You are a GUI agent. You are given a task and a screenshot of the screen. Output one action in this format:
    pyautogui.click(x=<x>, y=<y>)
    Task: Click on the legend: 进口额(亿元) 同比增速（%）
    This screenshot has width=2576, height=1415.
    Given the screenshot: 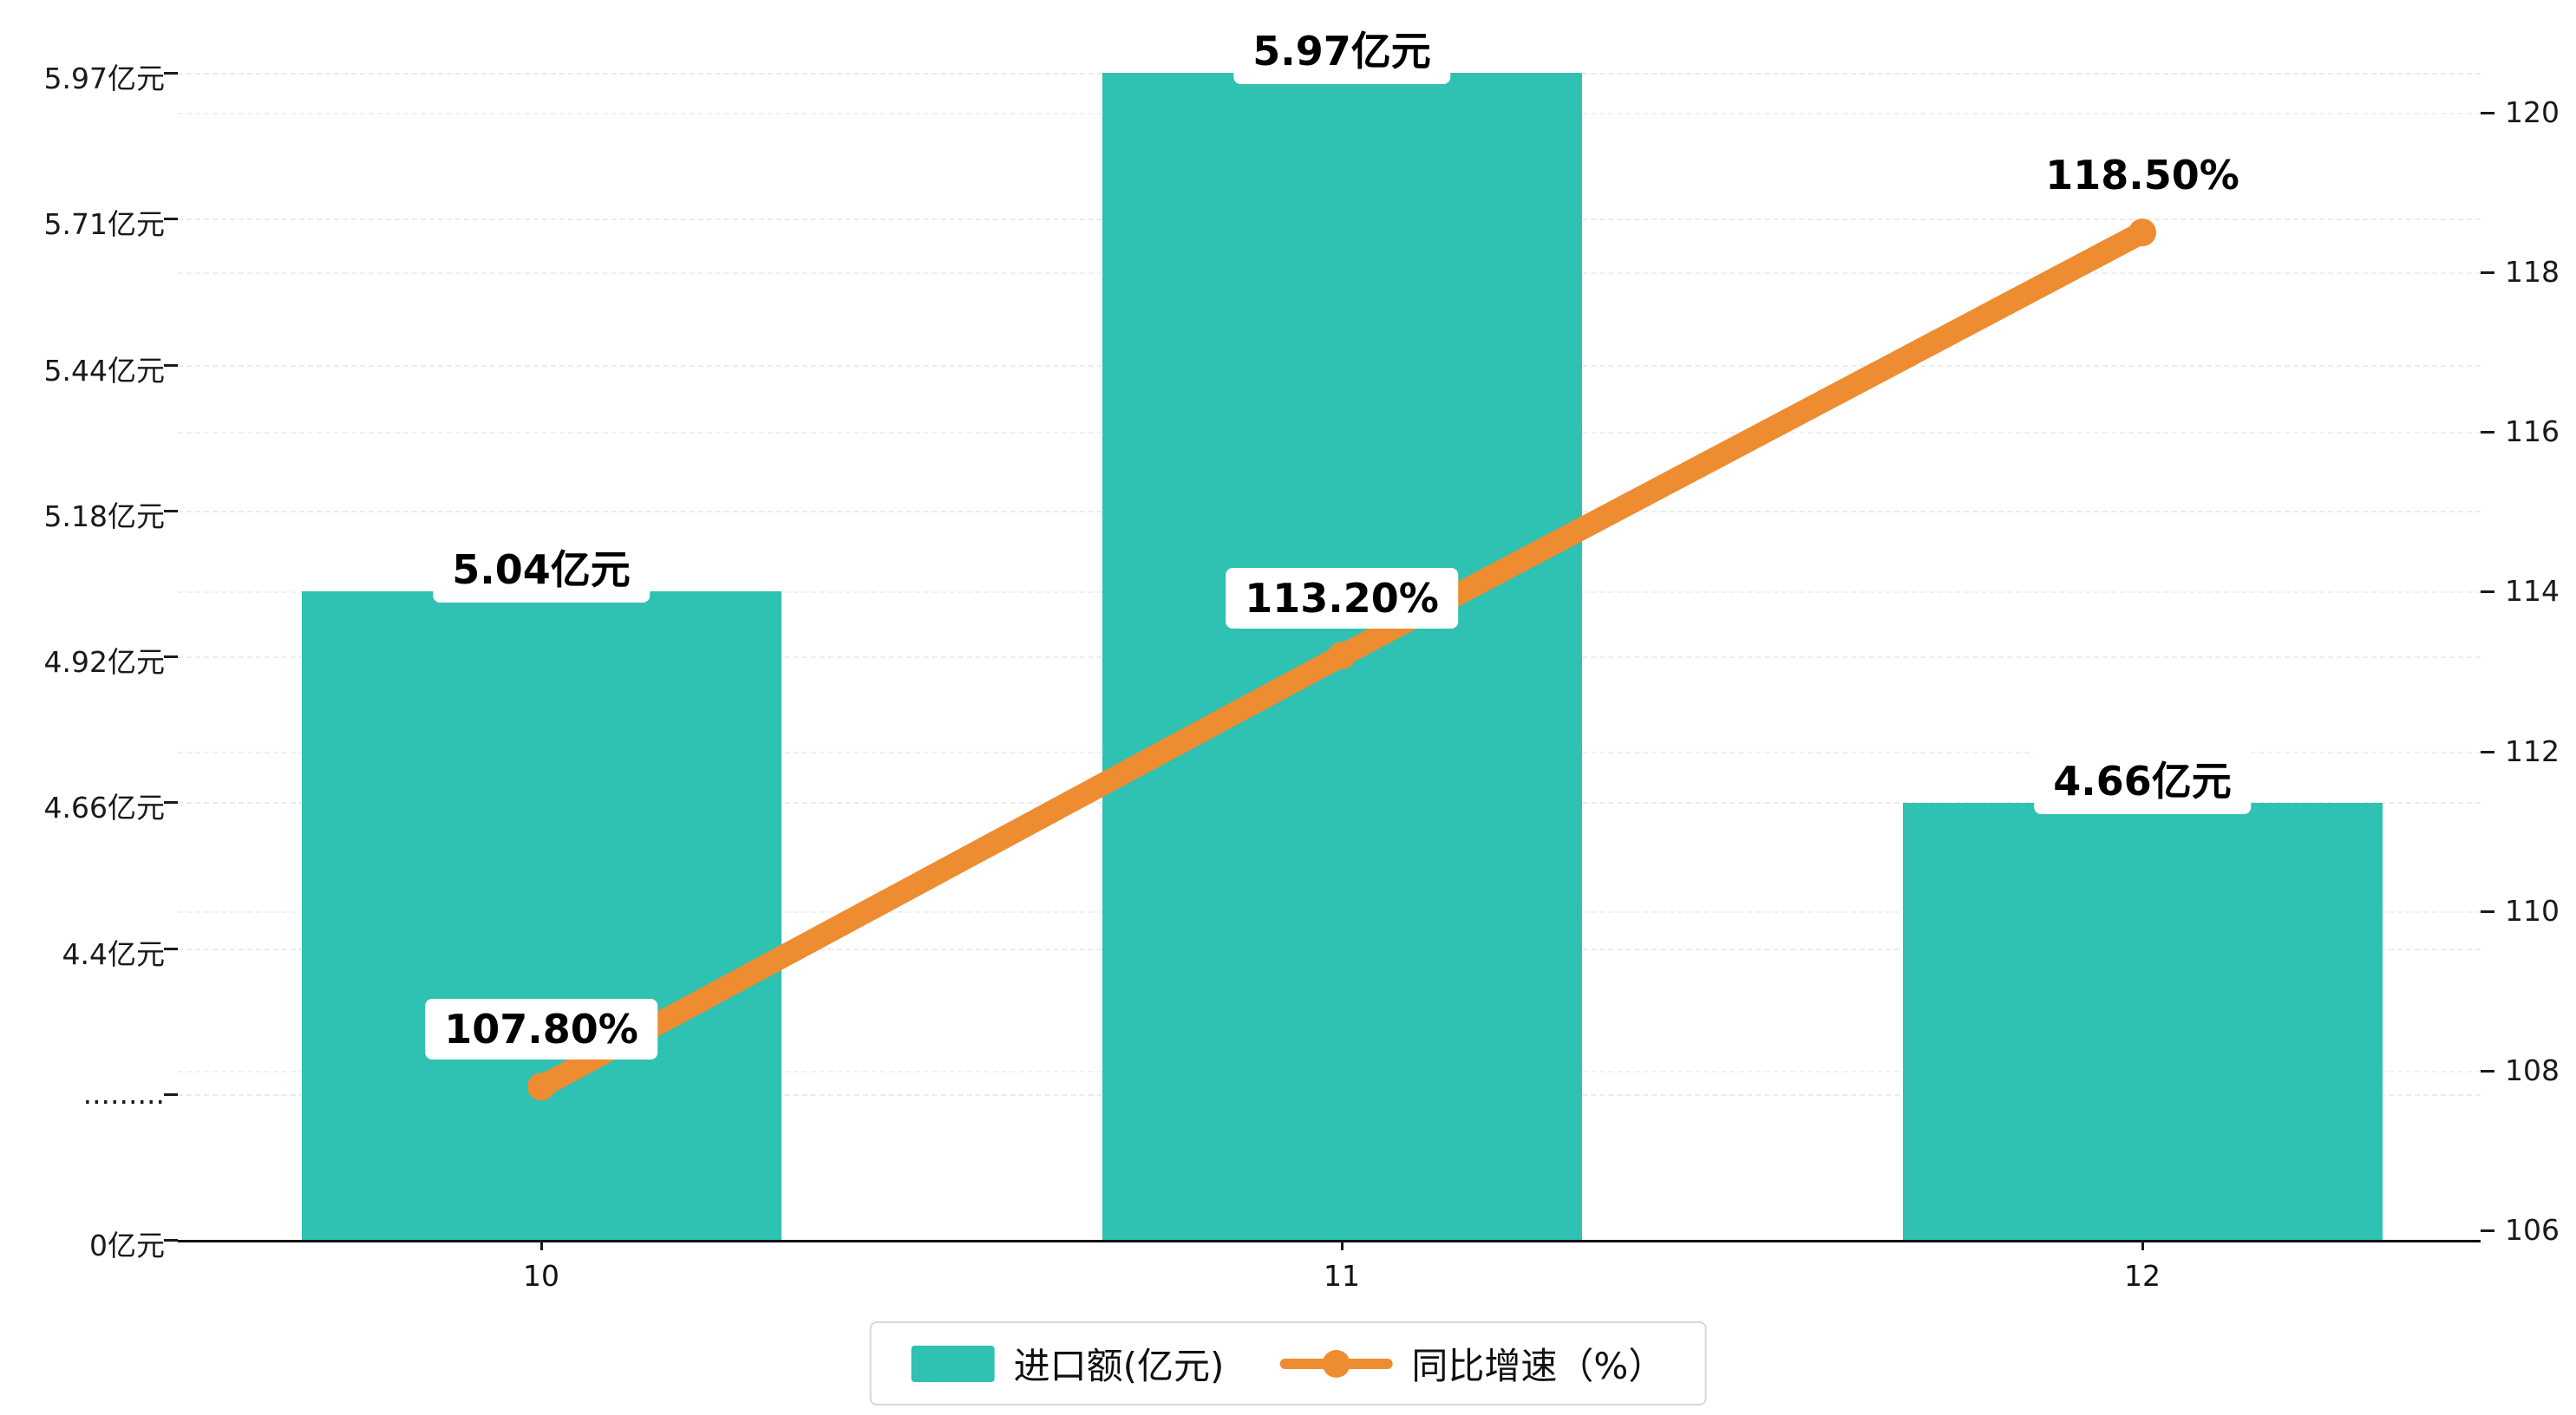 What is the action you would take?
    pyautogui.click(x=1288, y=1363)
    